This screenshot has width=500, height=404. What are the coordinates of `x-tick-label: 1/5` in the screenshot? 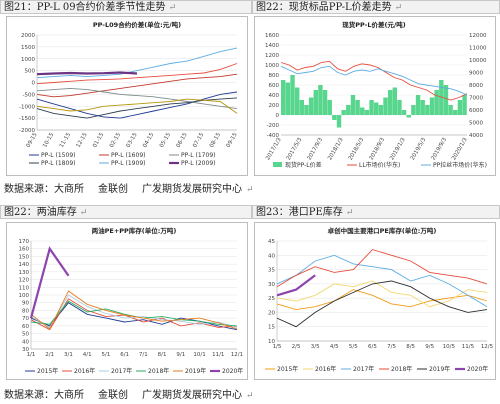 It's located at (277, 347).